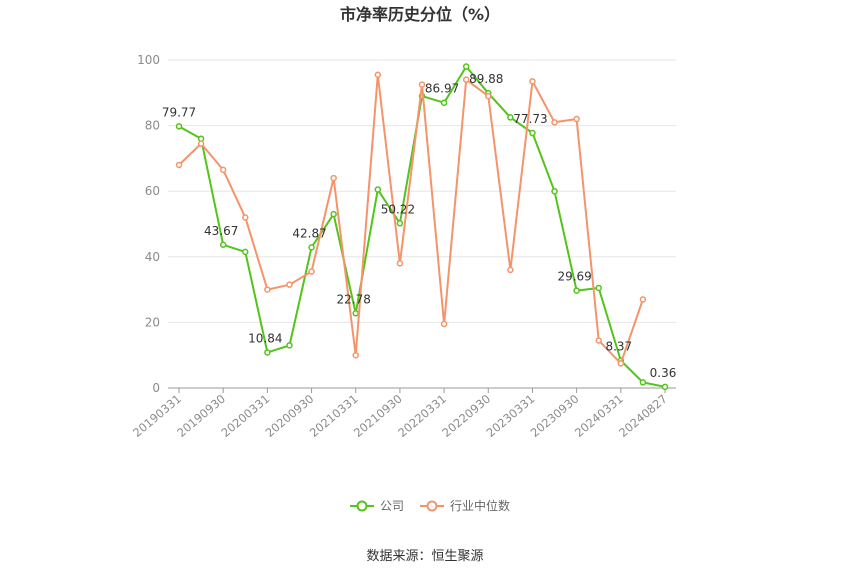 Image resolution: width=850 pixels, height=575 pixels. Describe the element at coordinates (555, 416) in the screenshot. I see `x-tick-label: 20230930` at that location.